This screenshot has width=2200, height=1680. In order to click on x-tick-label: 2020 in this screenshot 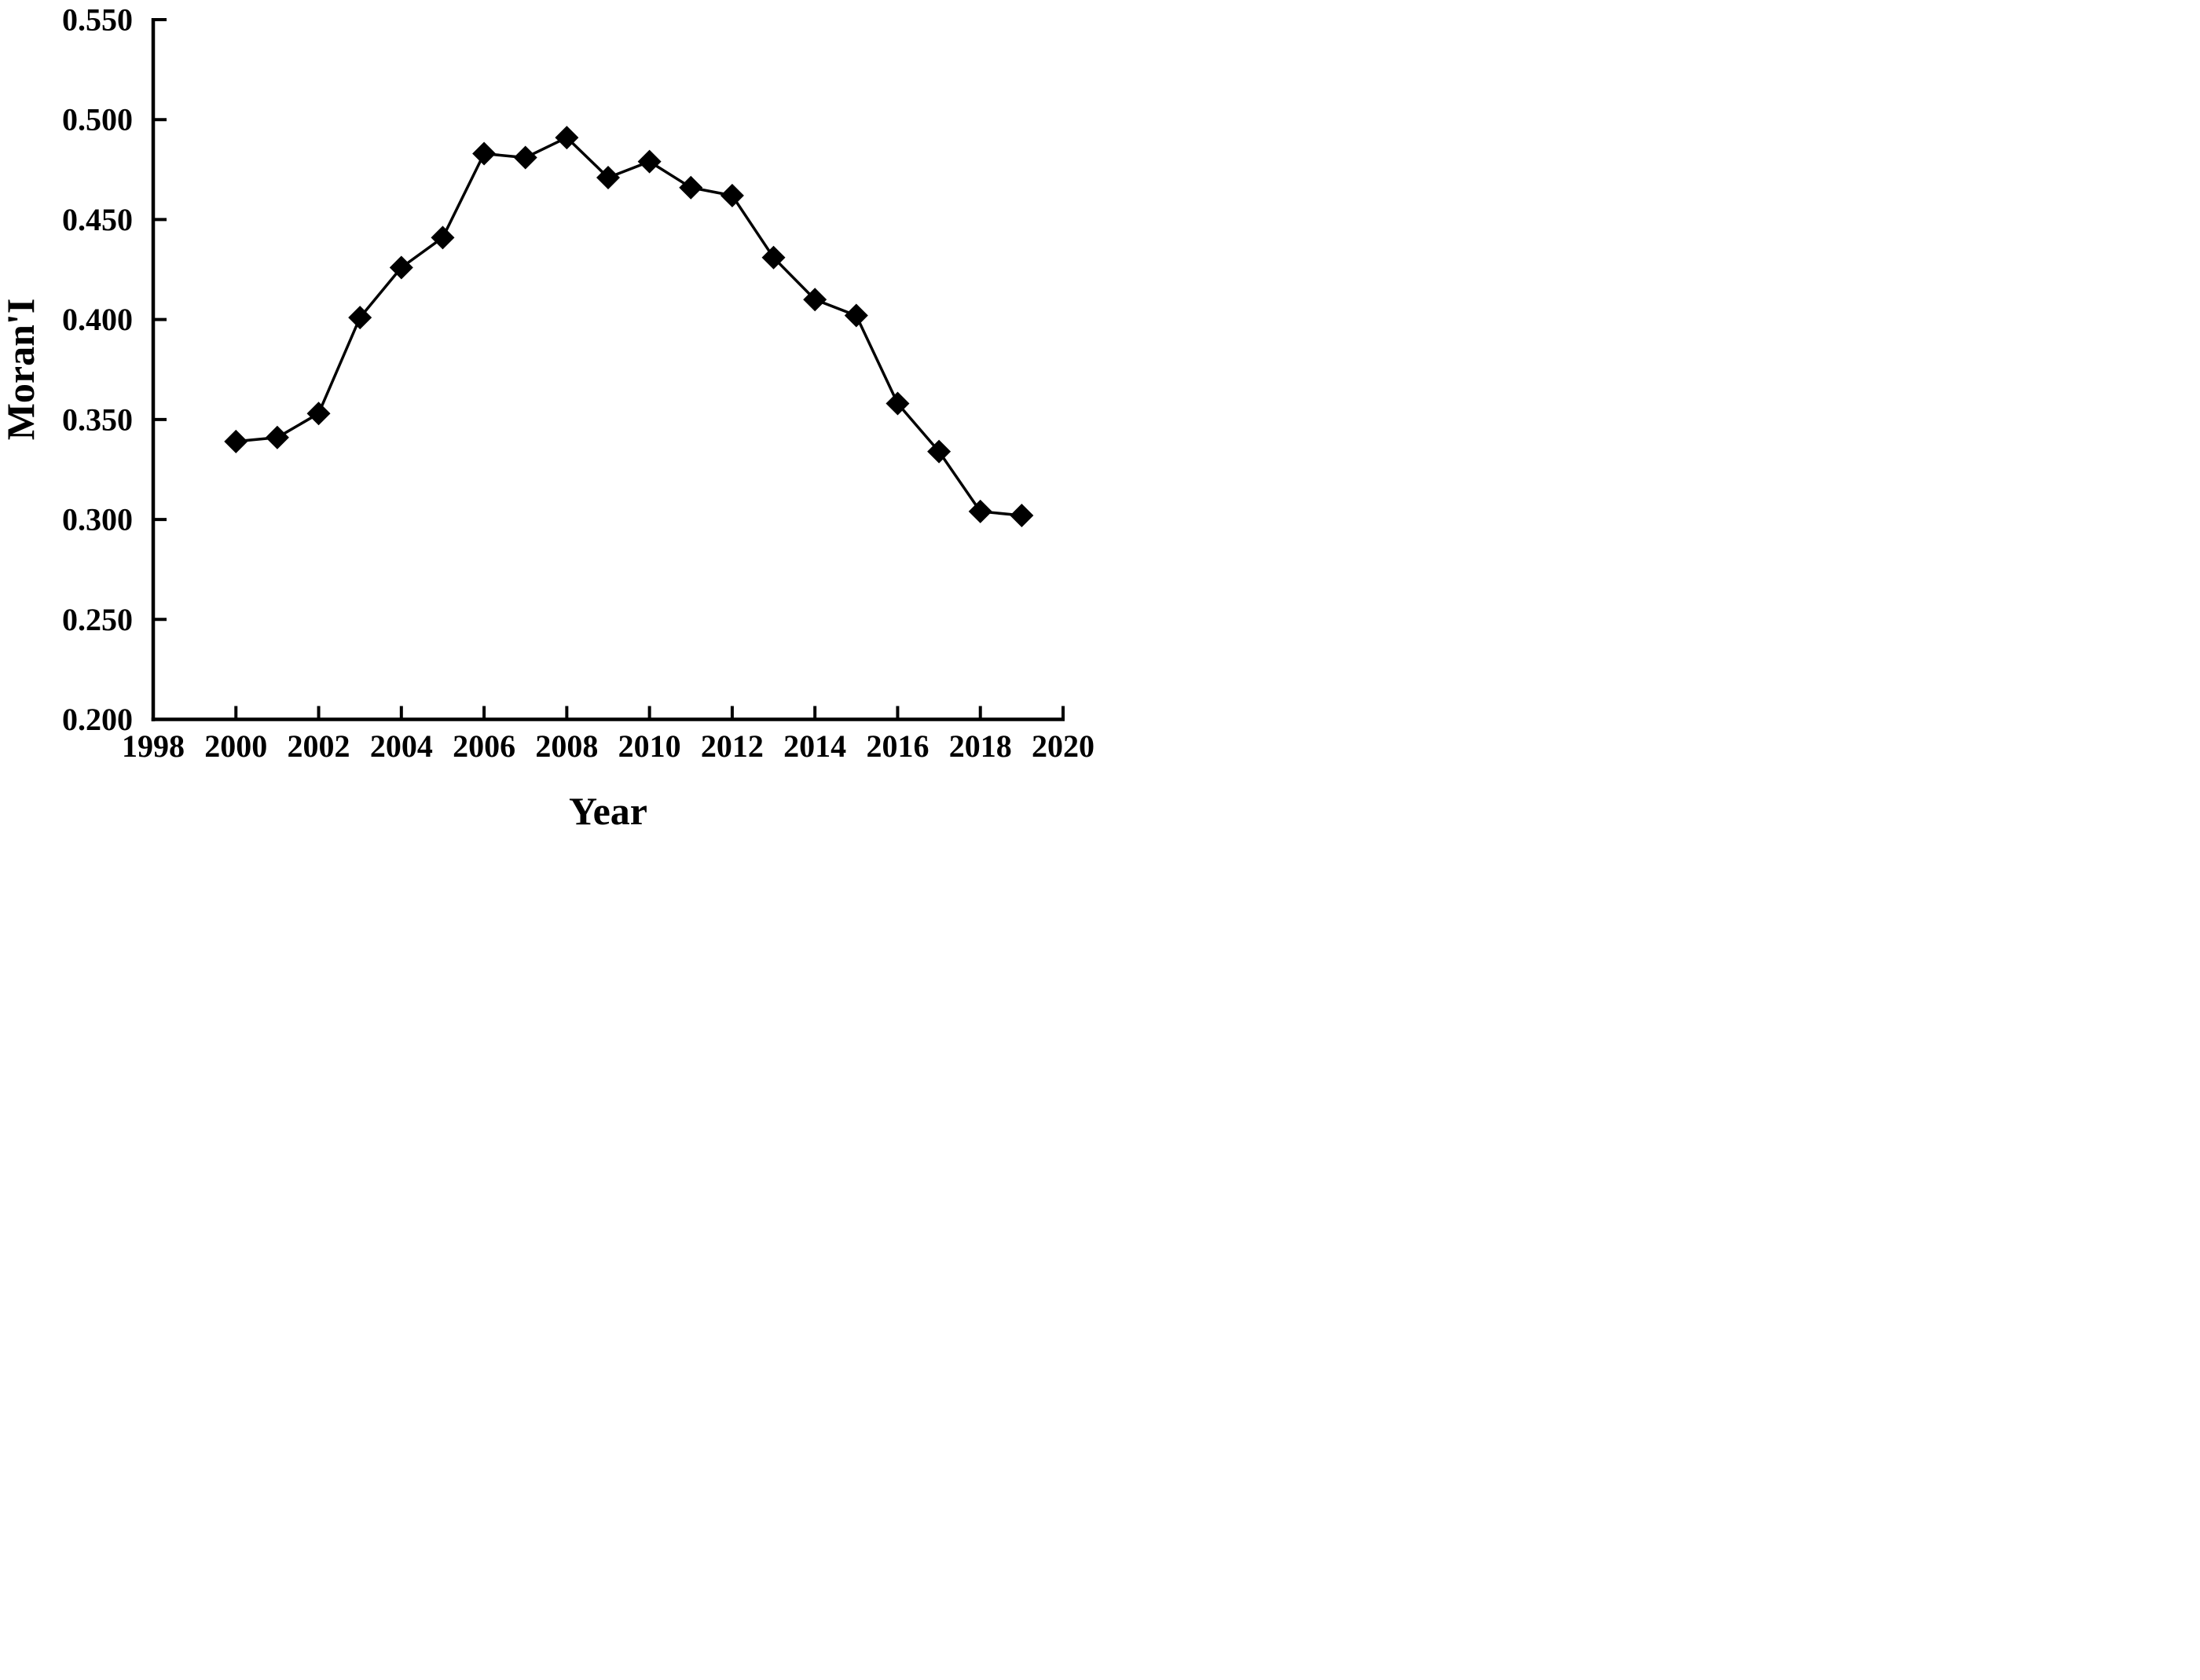, I will do `click(1063, 746)`.